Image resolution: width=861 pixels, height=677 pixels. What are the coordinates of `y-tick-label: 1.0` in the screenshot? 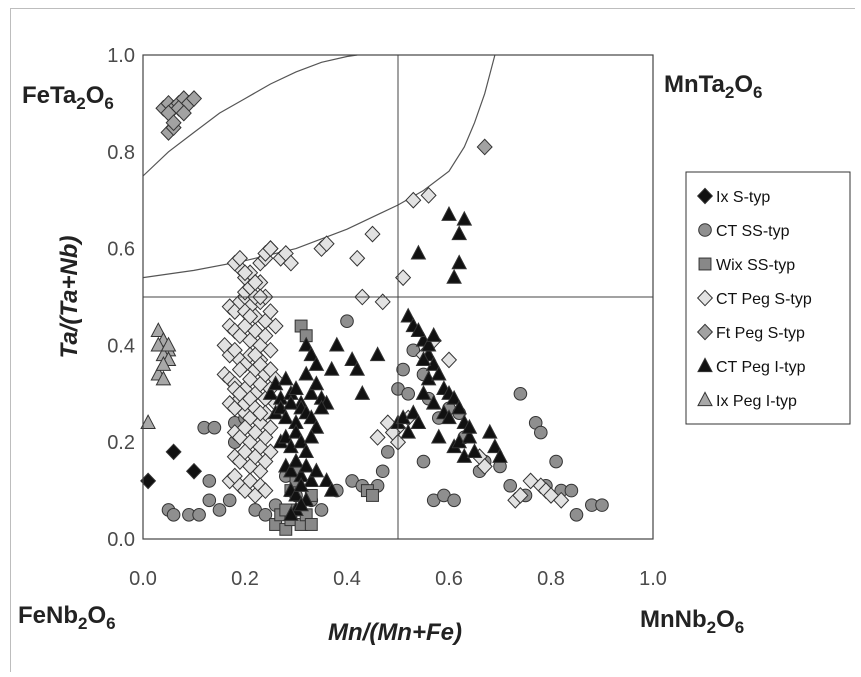 It's located at (121, 56).